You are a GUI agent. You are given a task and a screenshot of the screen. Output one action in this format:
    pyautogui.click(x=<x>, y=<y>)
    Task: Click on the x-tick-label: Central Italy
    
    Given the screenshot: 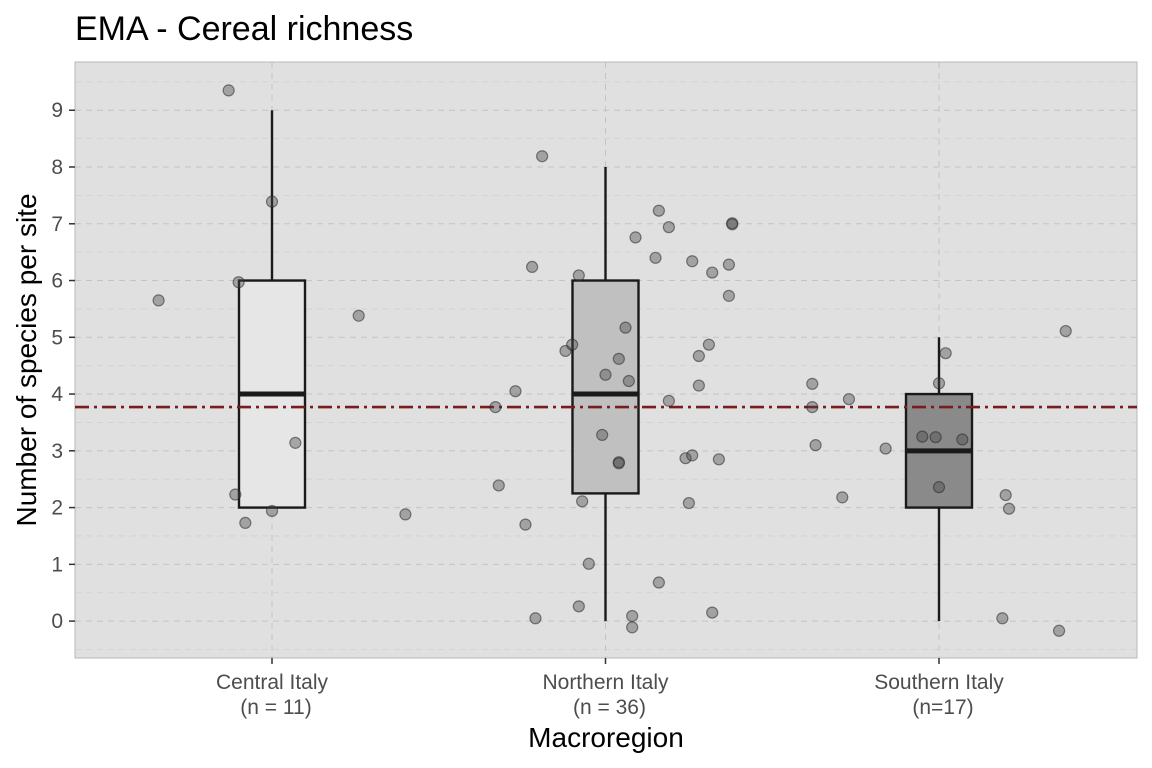 What is the action you would take?
    pyautogui.click(x=272, y=682)
    